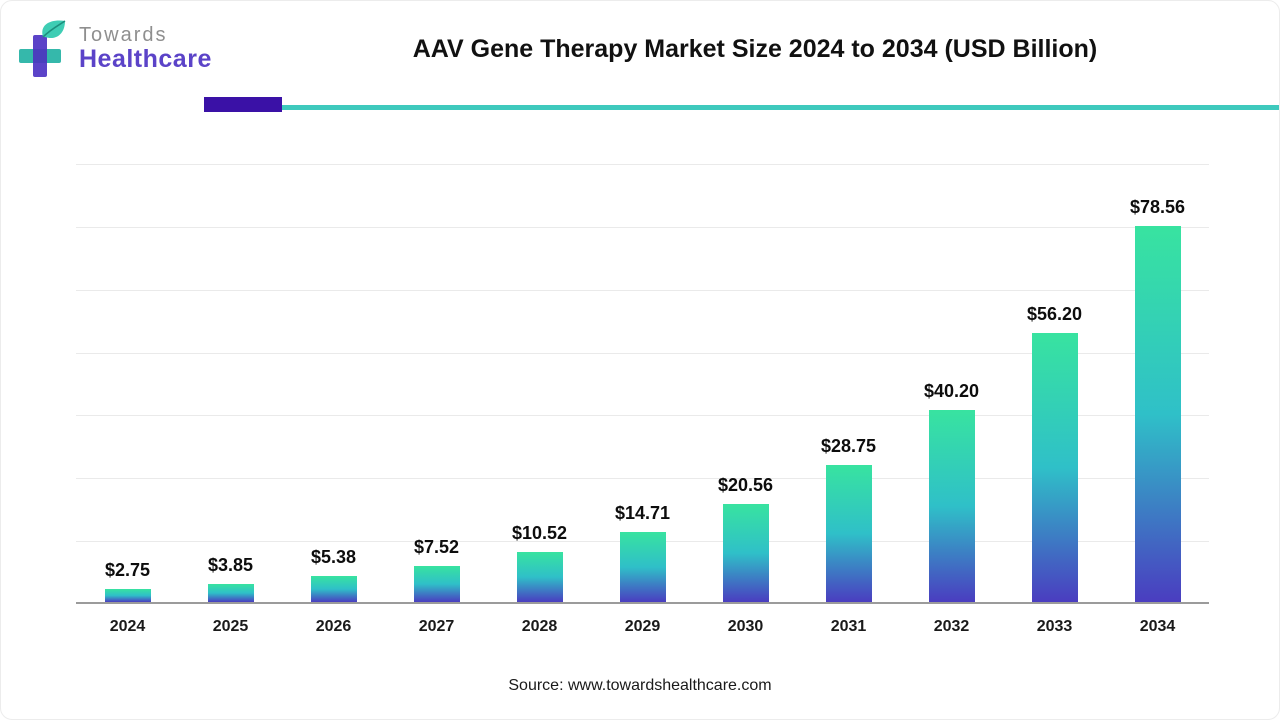 The width and height of the screenshot is (1280, 720). I want to click on bar-column-2033: $56.20, so click(1054, 383).